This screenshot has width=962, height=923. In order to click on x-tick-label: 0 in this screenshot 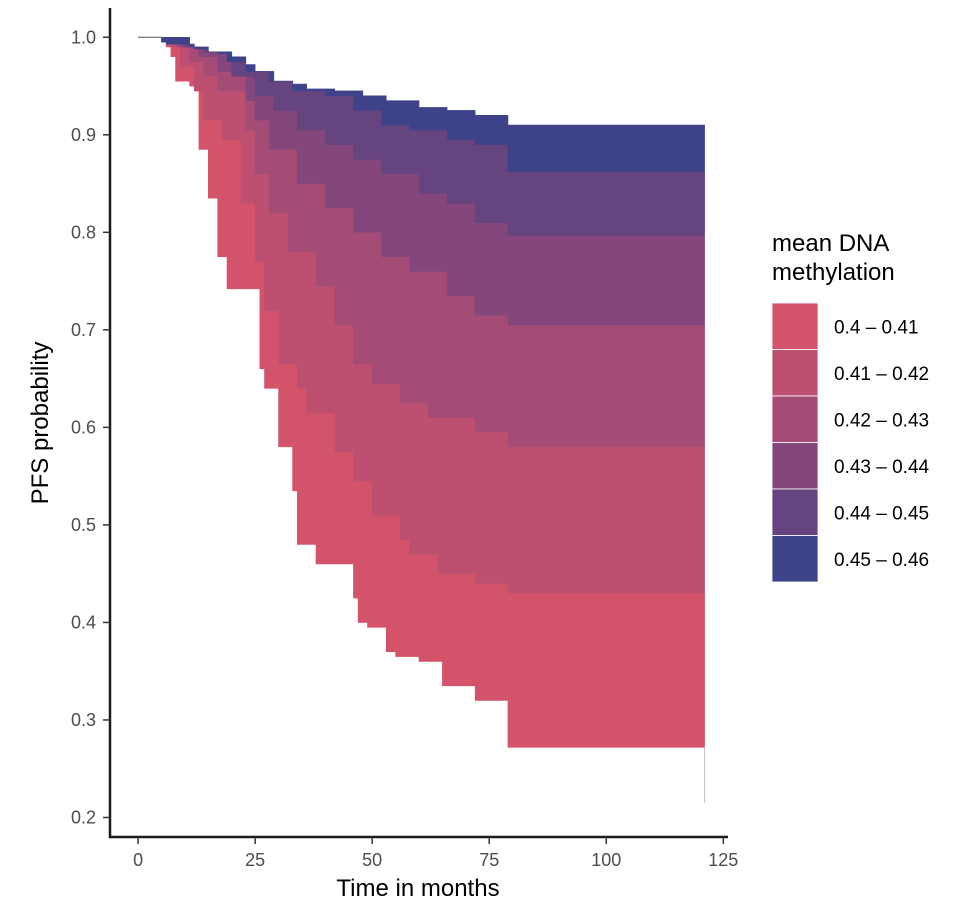, I will do `click(138, 860)`.